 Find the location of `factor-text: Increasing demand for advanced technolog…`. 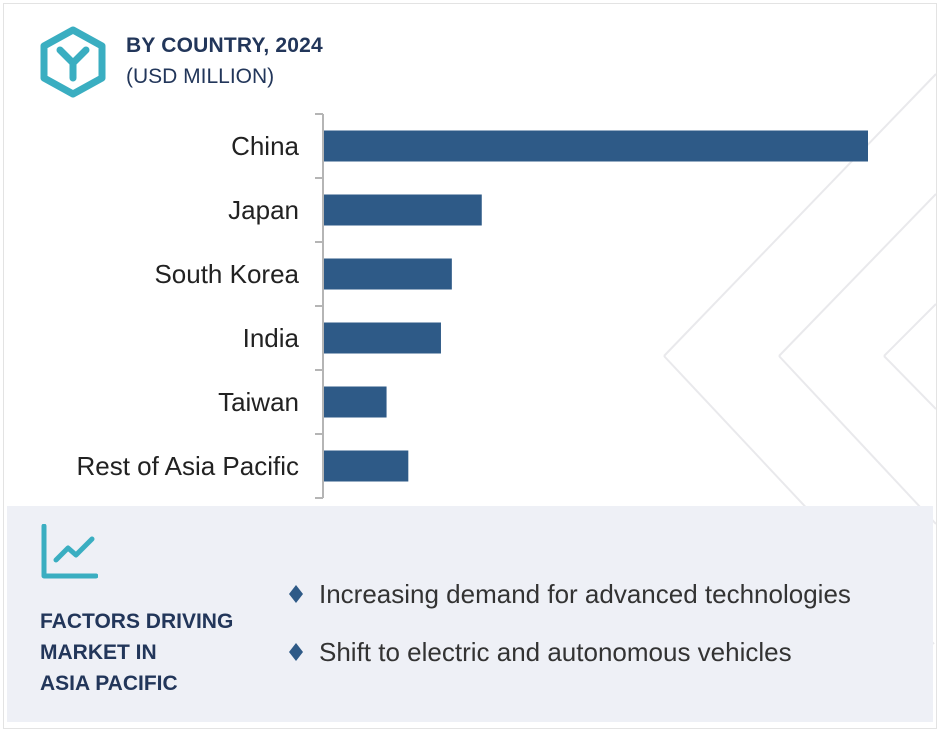

factor-text: Increasing demand for advanced technolog… is located at coordinates (585, 593).